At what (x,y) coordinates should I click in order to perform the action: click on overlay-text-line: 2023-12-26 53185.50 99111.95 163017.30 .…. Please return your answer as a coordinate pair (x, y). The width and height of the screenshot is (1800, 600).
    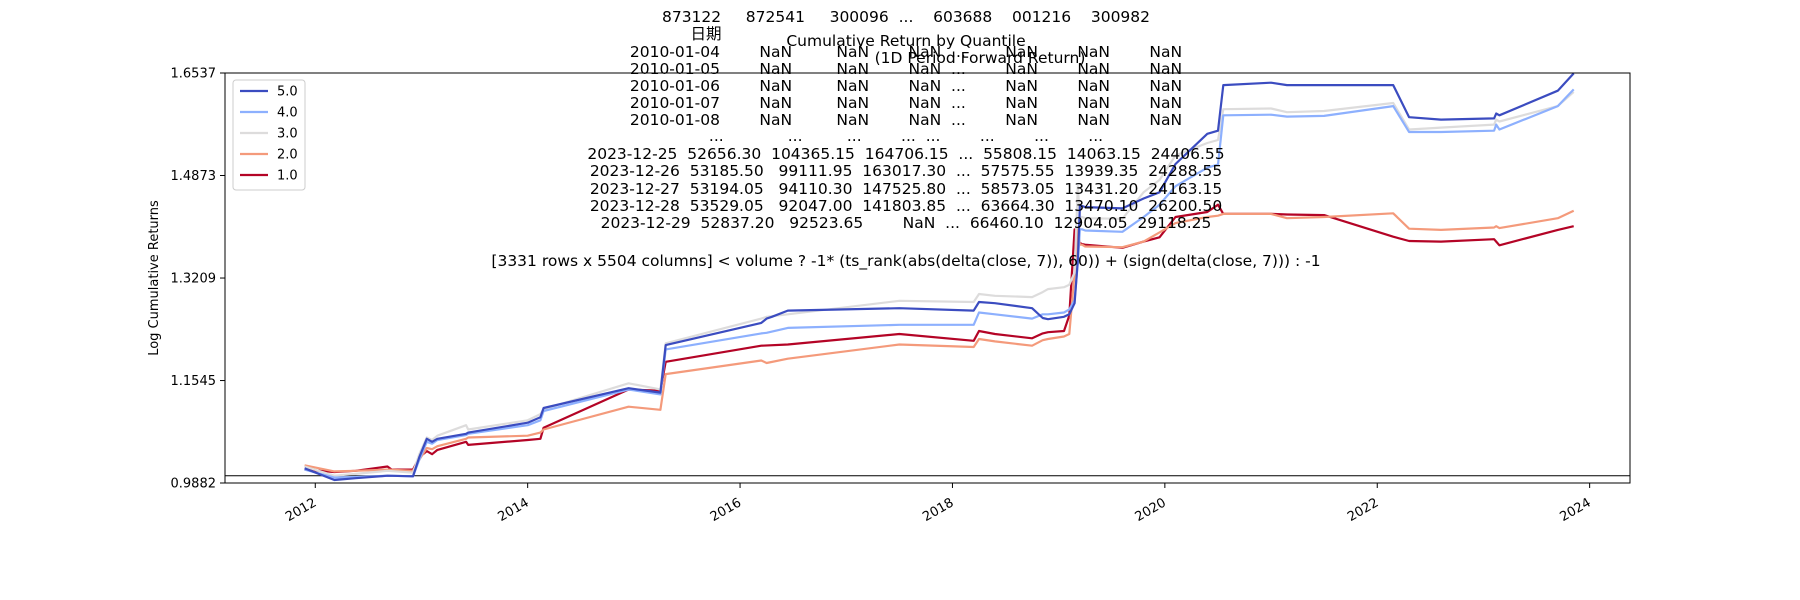
    Looking at the image, I should click on (906, 171).